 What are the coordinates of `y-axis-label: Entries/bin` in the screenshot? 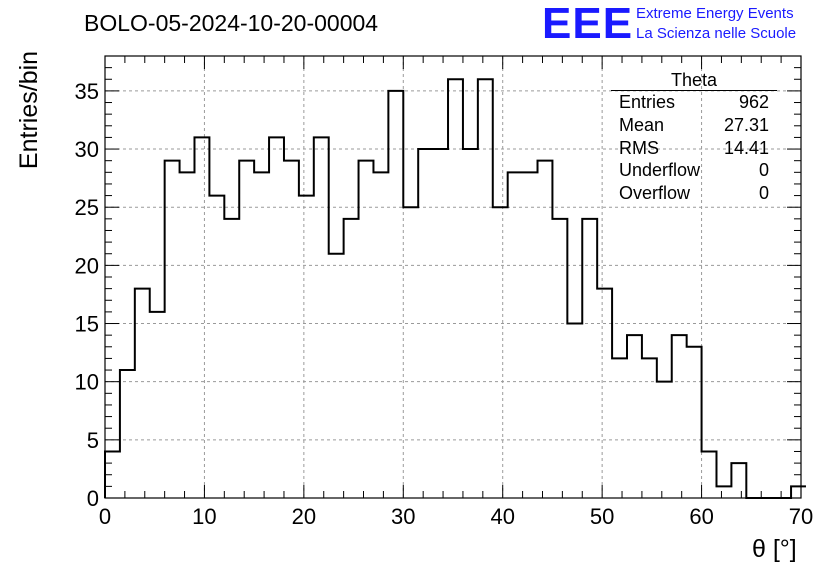 It's located at (29, 110).